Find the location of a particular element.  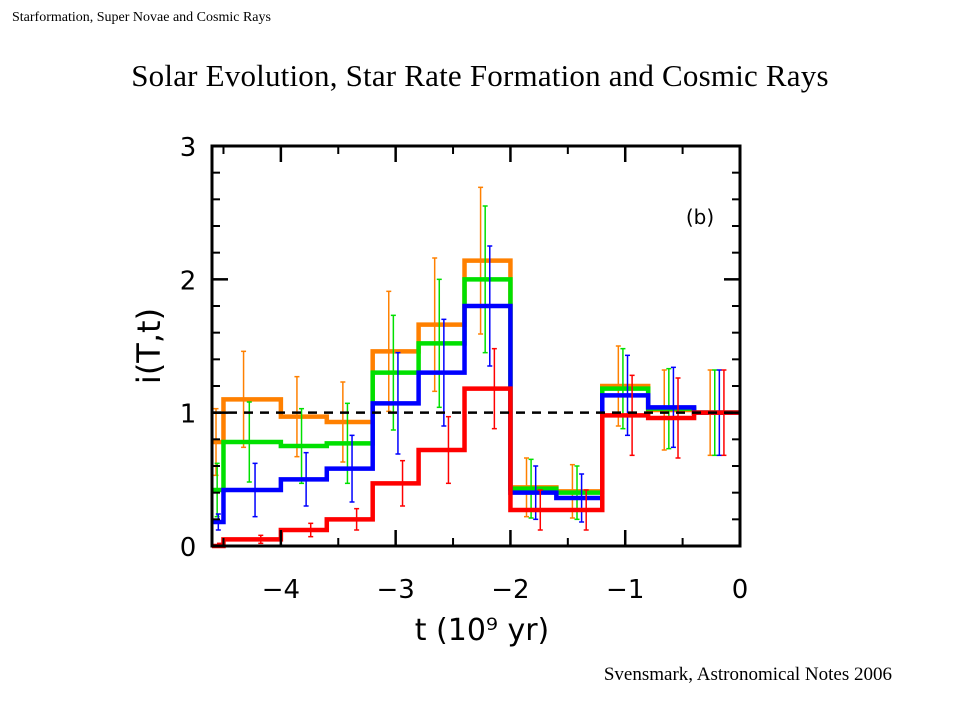

y-tick-label: 2 is located at coordinates (188, 281).